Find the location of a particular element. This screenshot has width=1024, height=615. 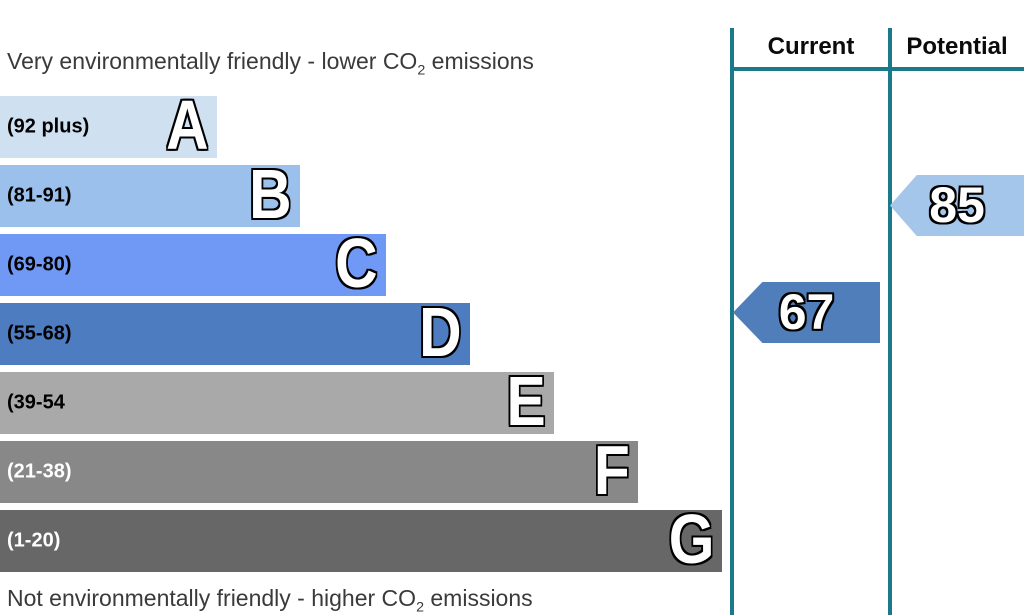

band-row-f: (21-38) F is located at coordinates (319, 470).